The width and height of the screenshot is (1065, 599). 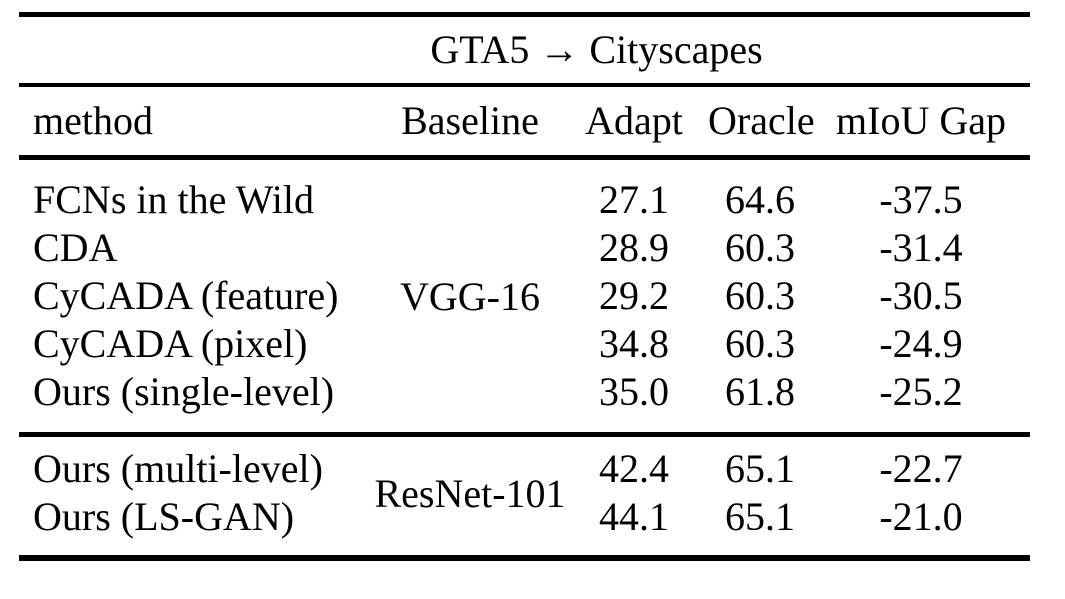 What do you see at coordinates (75, 247) in the screenshot?
I see `method-cell: CDA` at bounding box center [75, 247].